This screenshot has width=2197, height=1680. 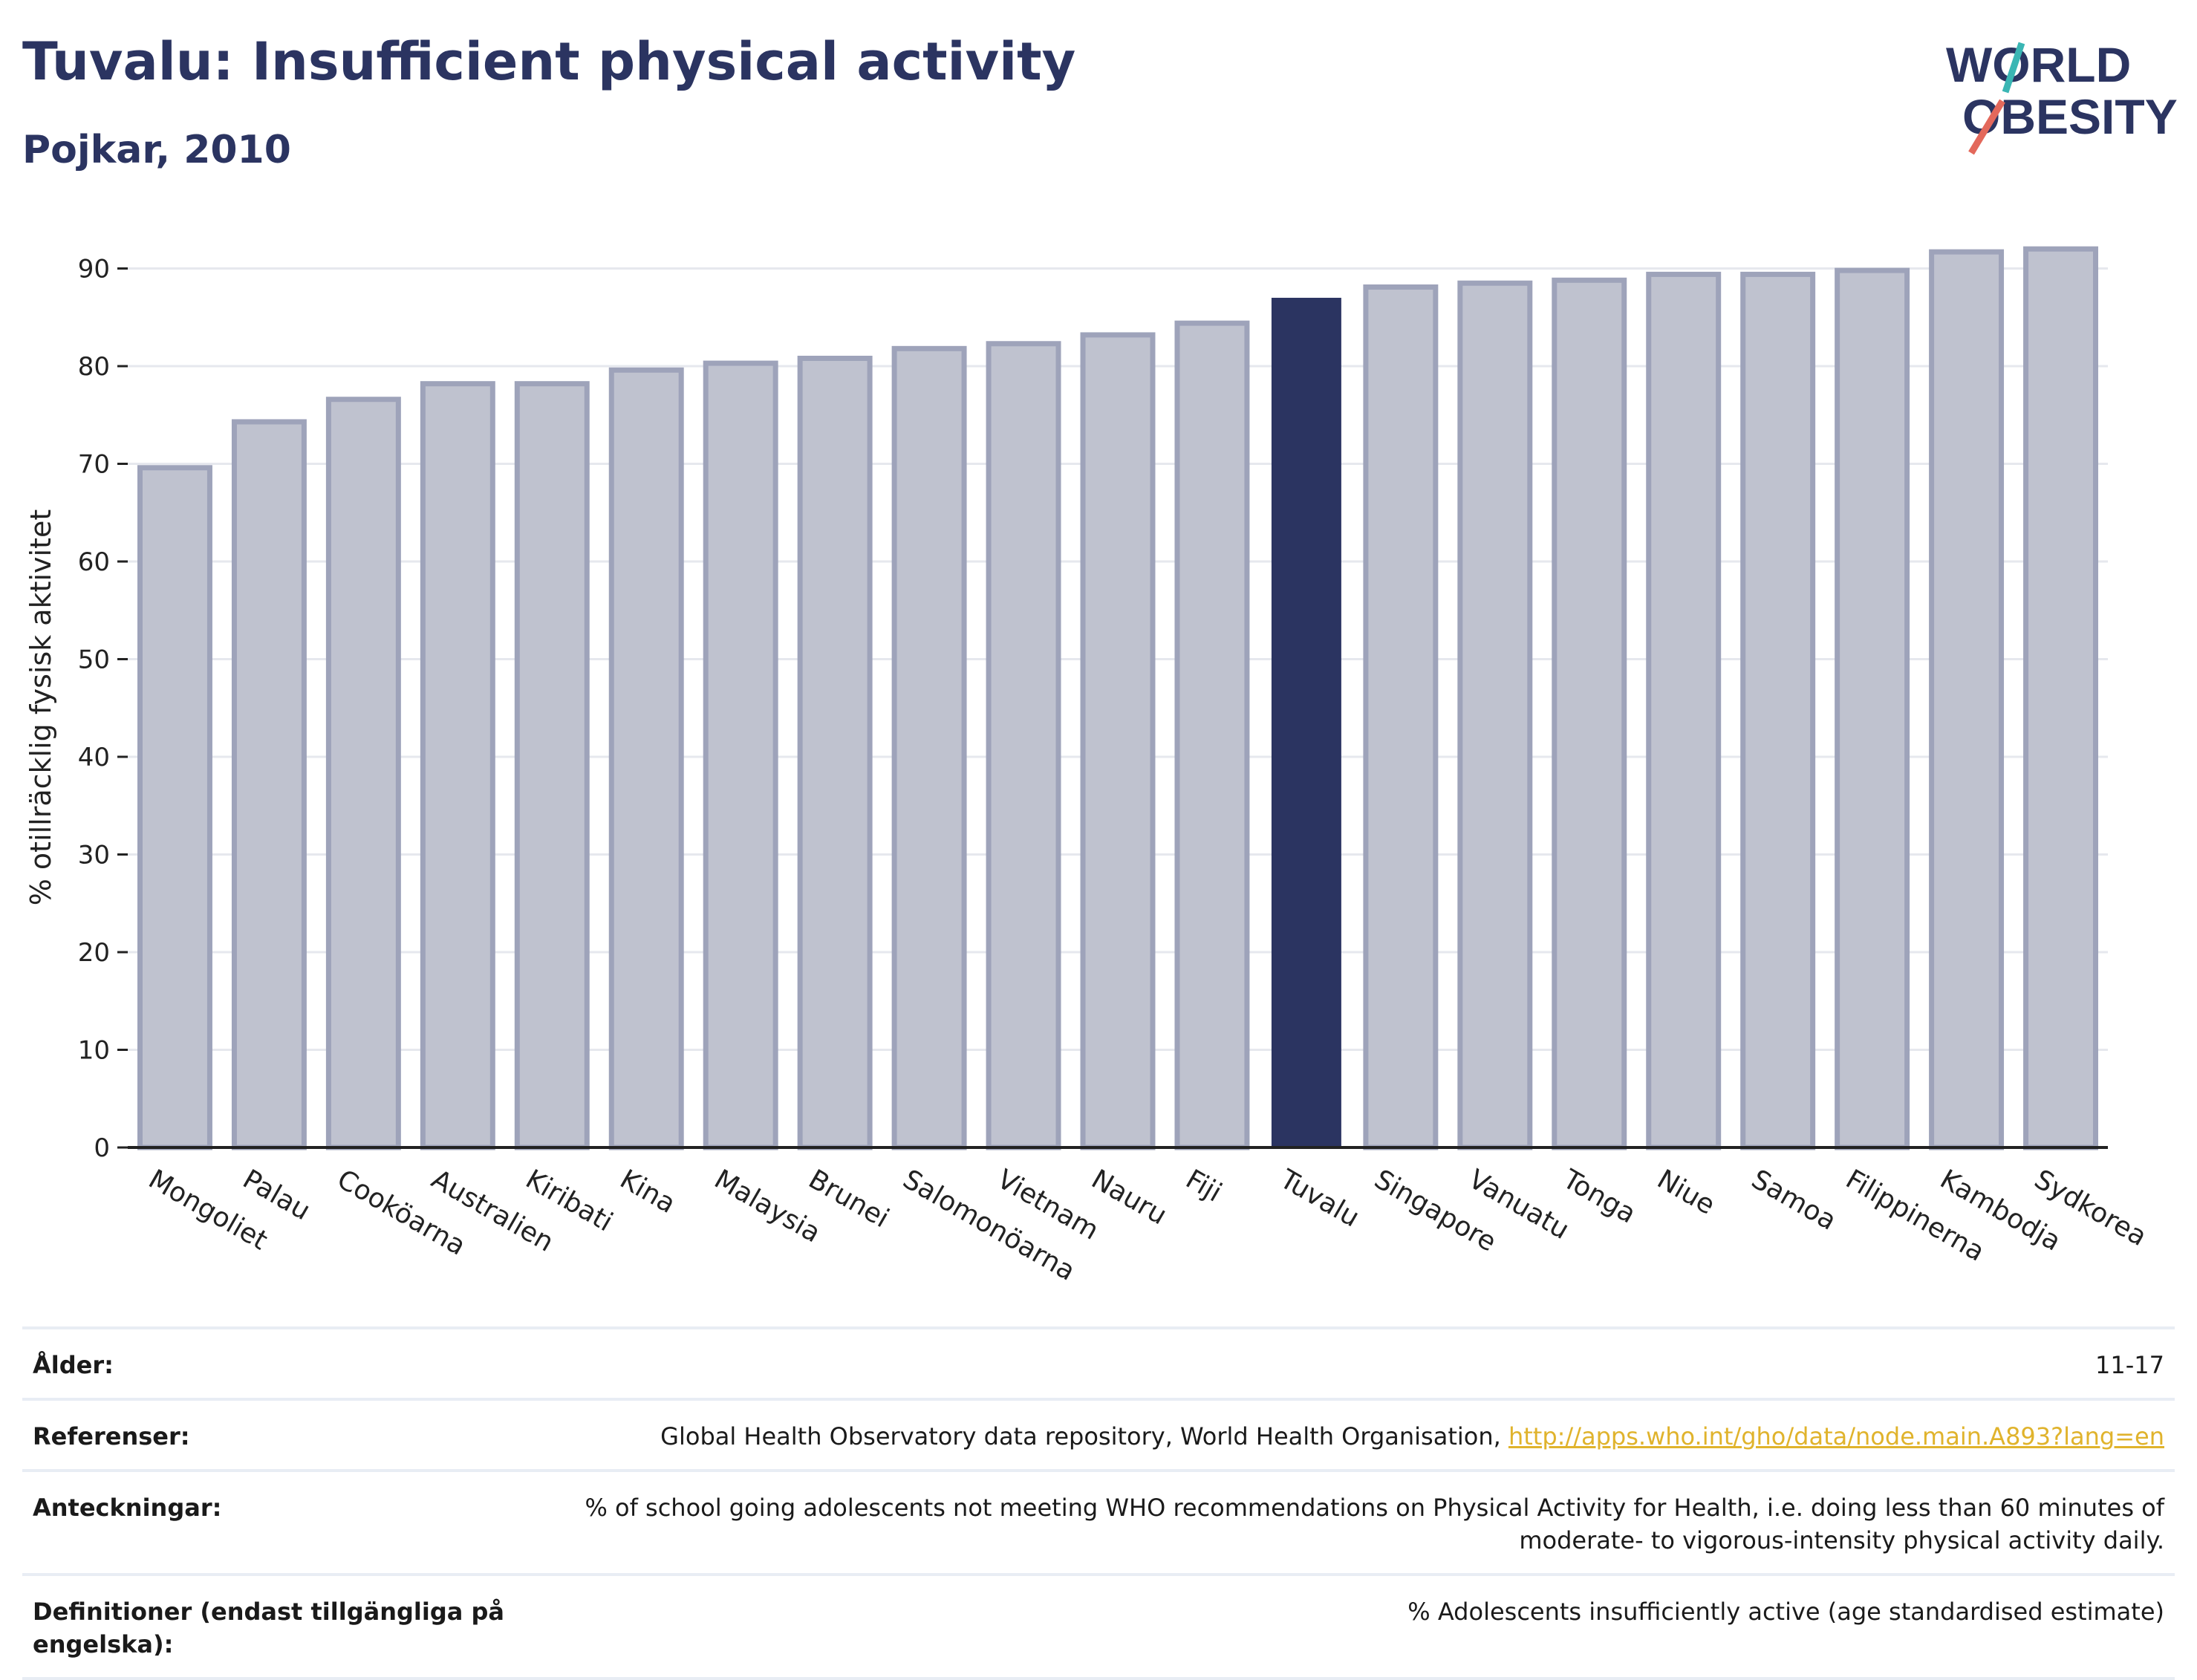 I want to click on meta-label-references: Referenser:, so click(x=111, y=1437).